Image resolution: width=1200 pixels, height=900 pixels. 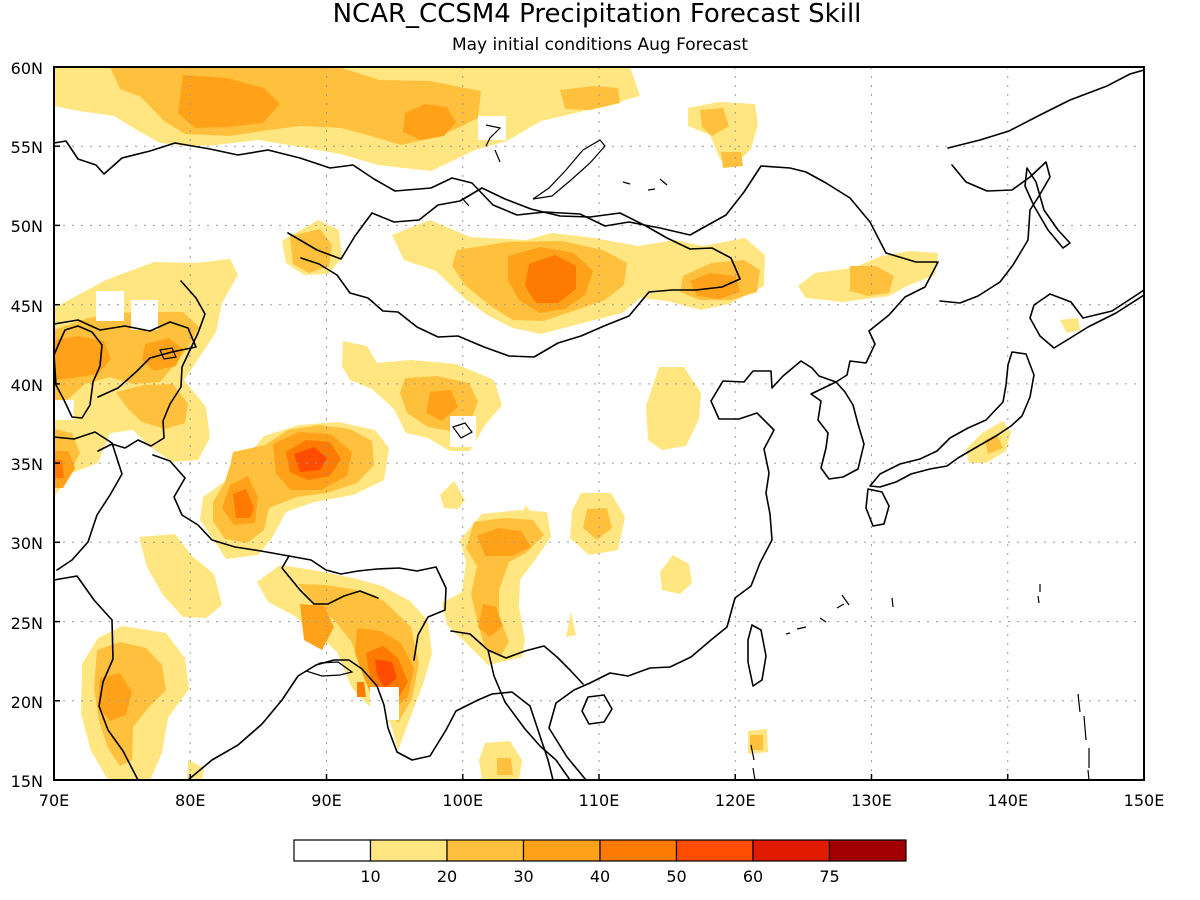 What do you see at coordinates (600, 45) in the screenshot?
I see `map-subtitle: May initial conditions Aug Forecast` at bounding box center [600, 45].